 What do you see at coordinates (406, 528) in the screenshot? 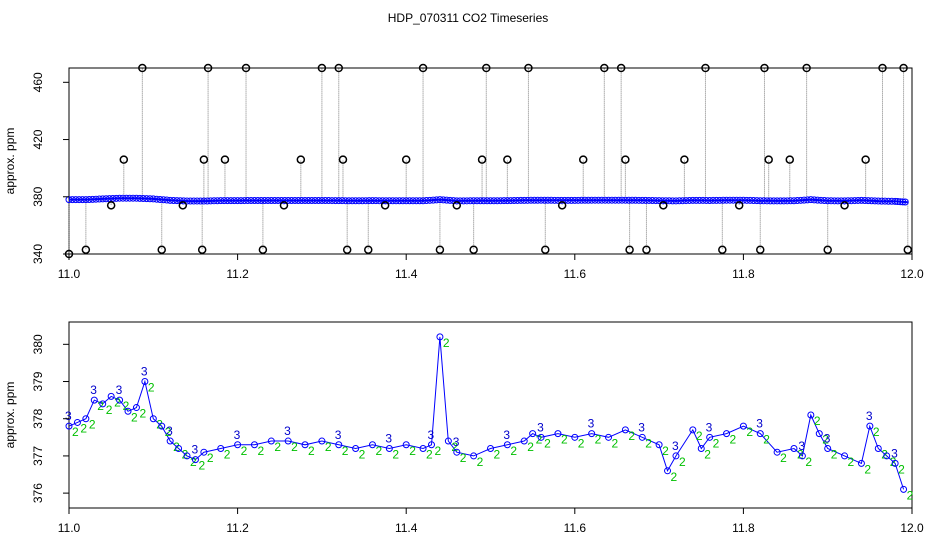
I see `x-tick-label: 11.4` at bounding box center [406, 528].